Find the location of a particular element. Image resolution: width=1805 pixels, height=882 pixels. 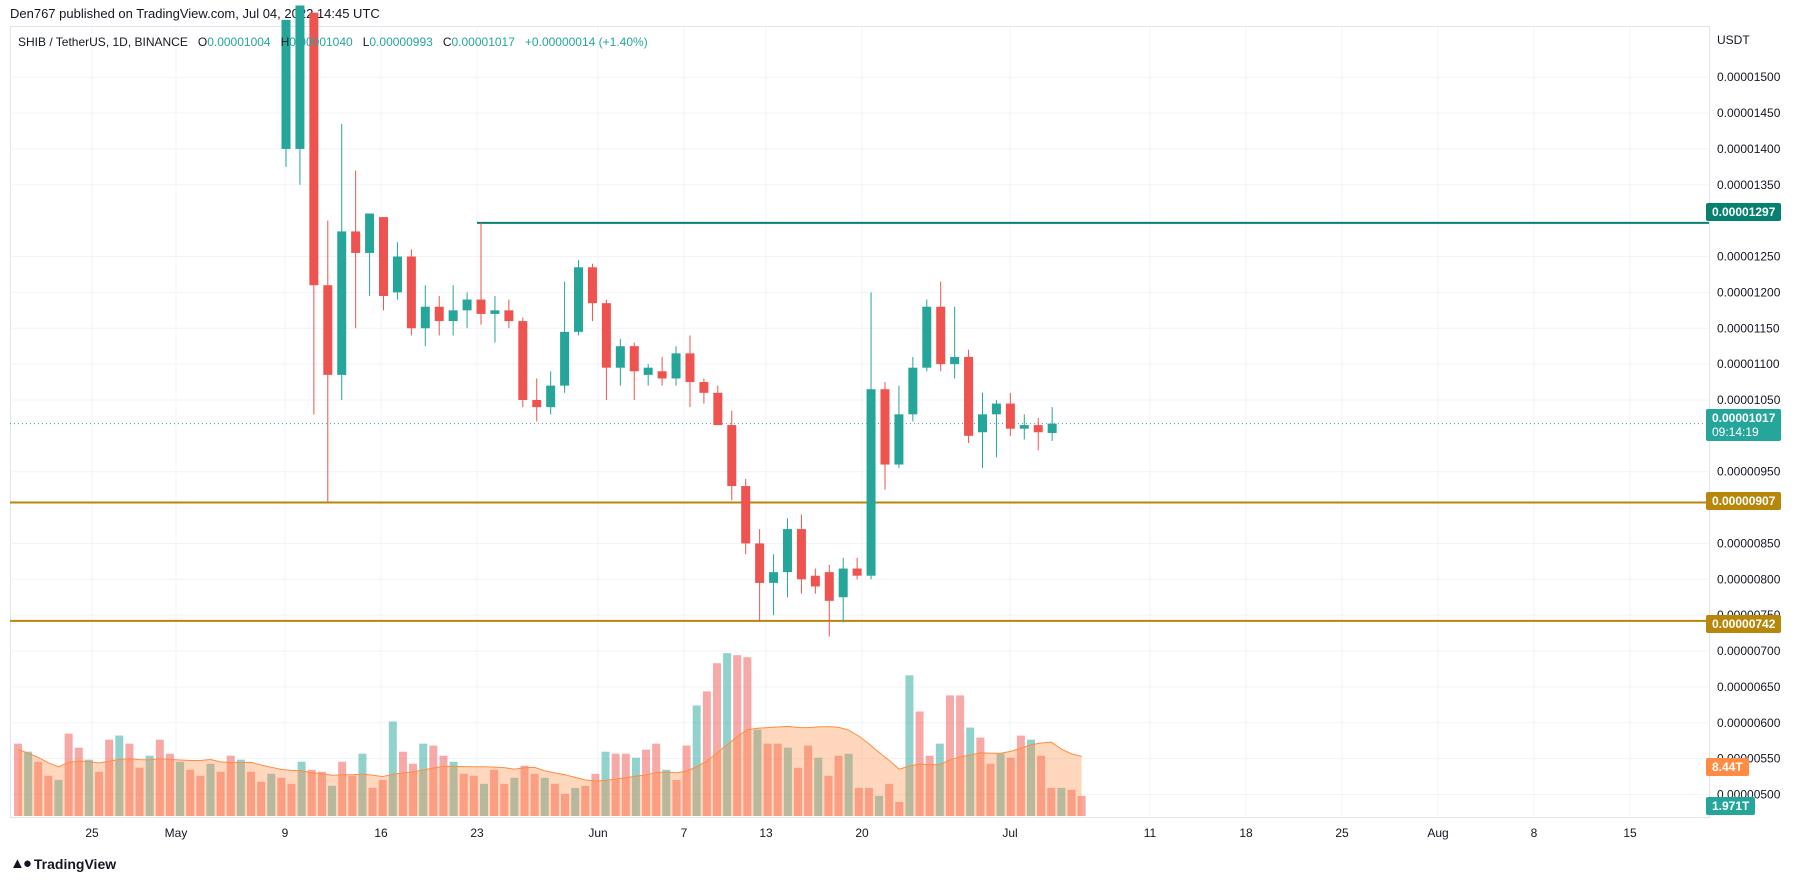

time-tick-label: Aug is located at coordinates (1437, 833).